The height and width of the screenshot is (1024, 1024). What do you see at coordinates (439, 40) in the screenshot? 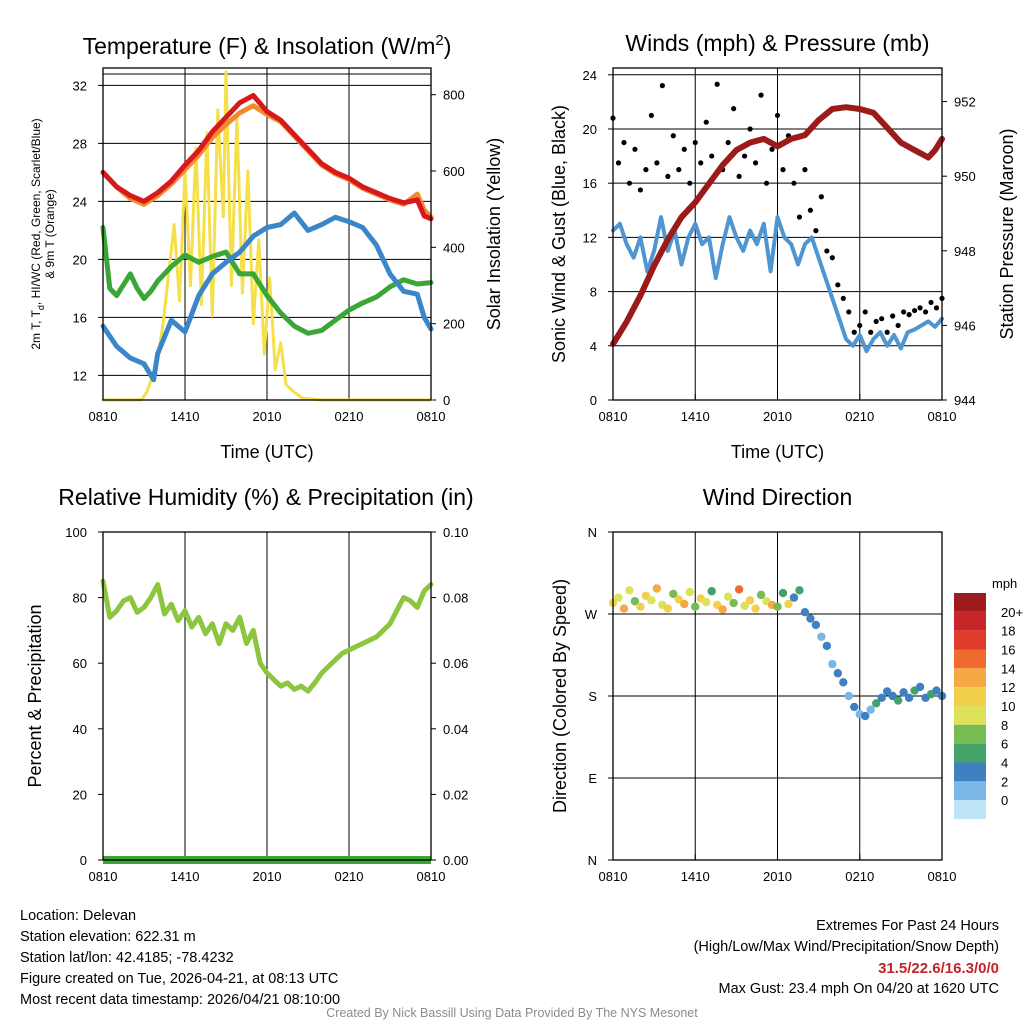
I see `title-superscript: 2` at bounding box center [439, 40].